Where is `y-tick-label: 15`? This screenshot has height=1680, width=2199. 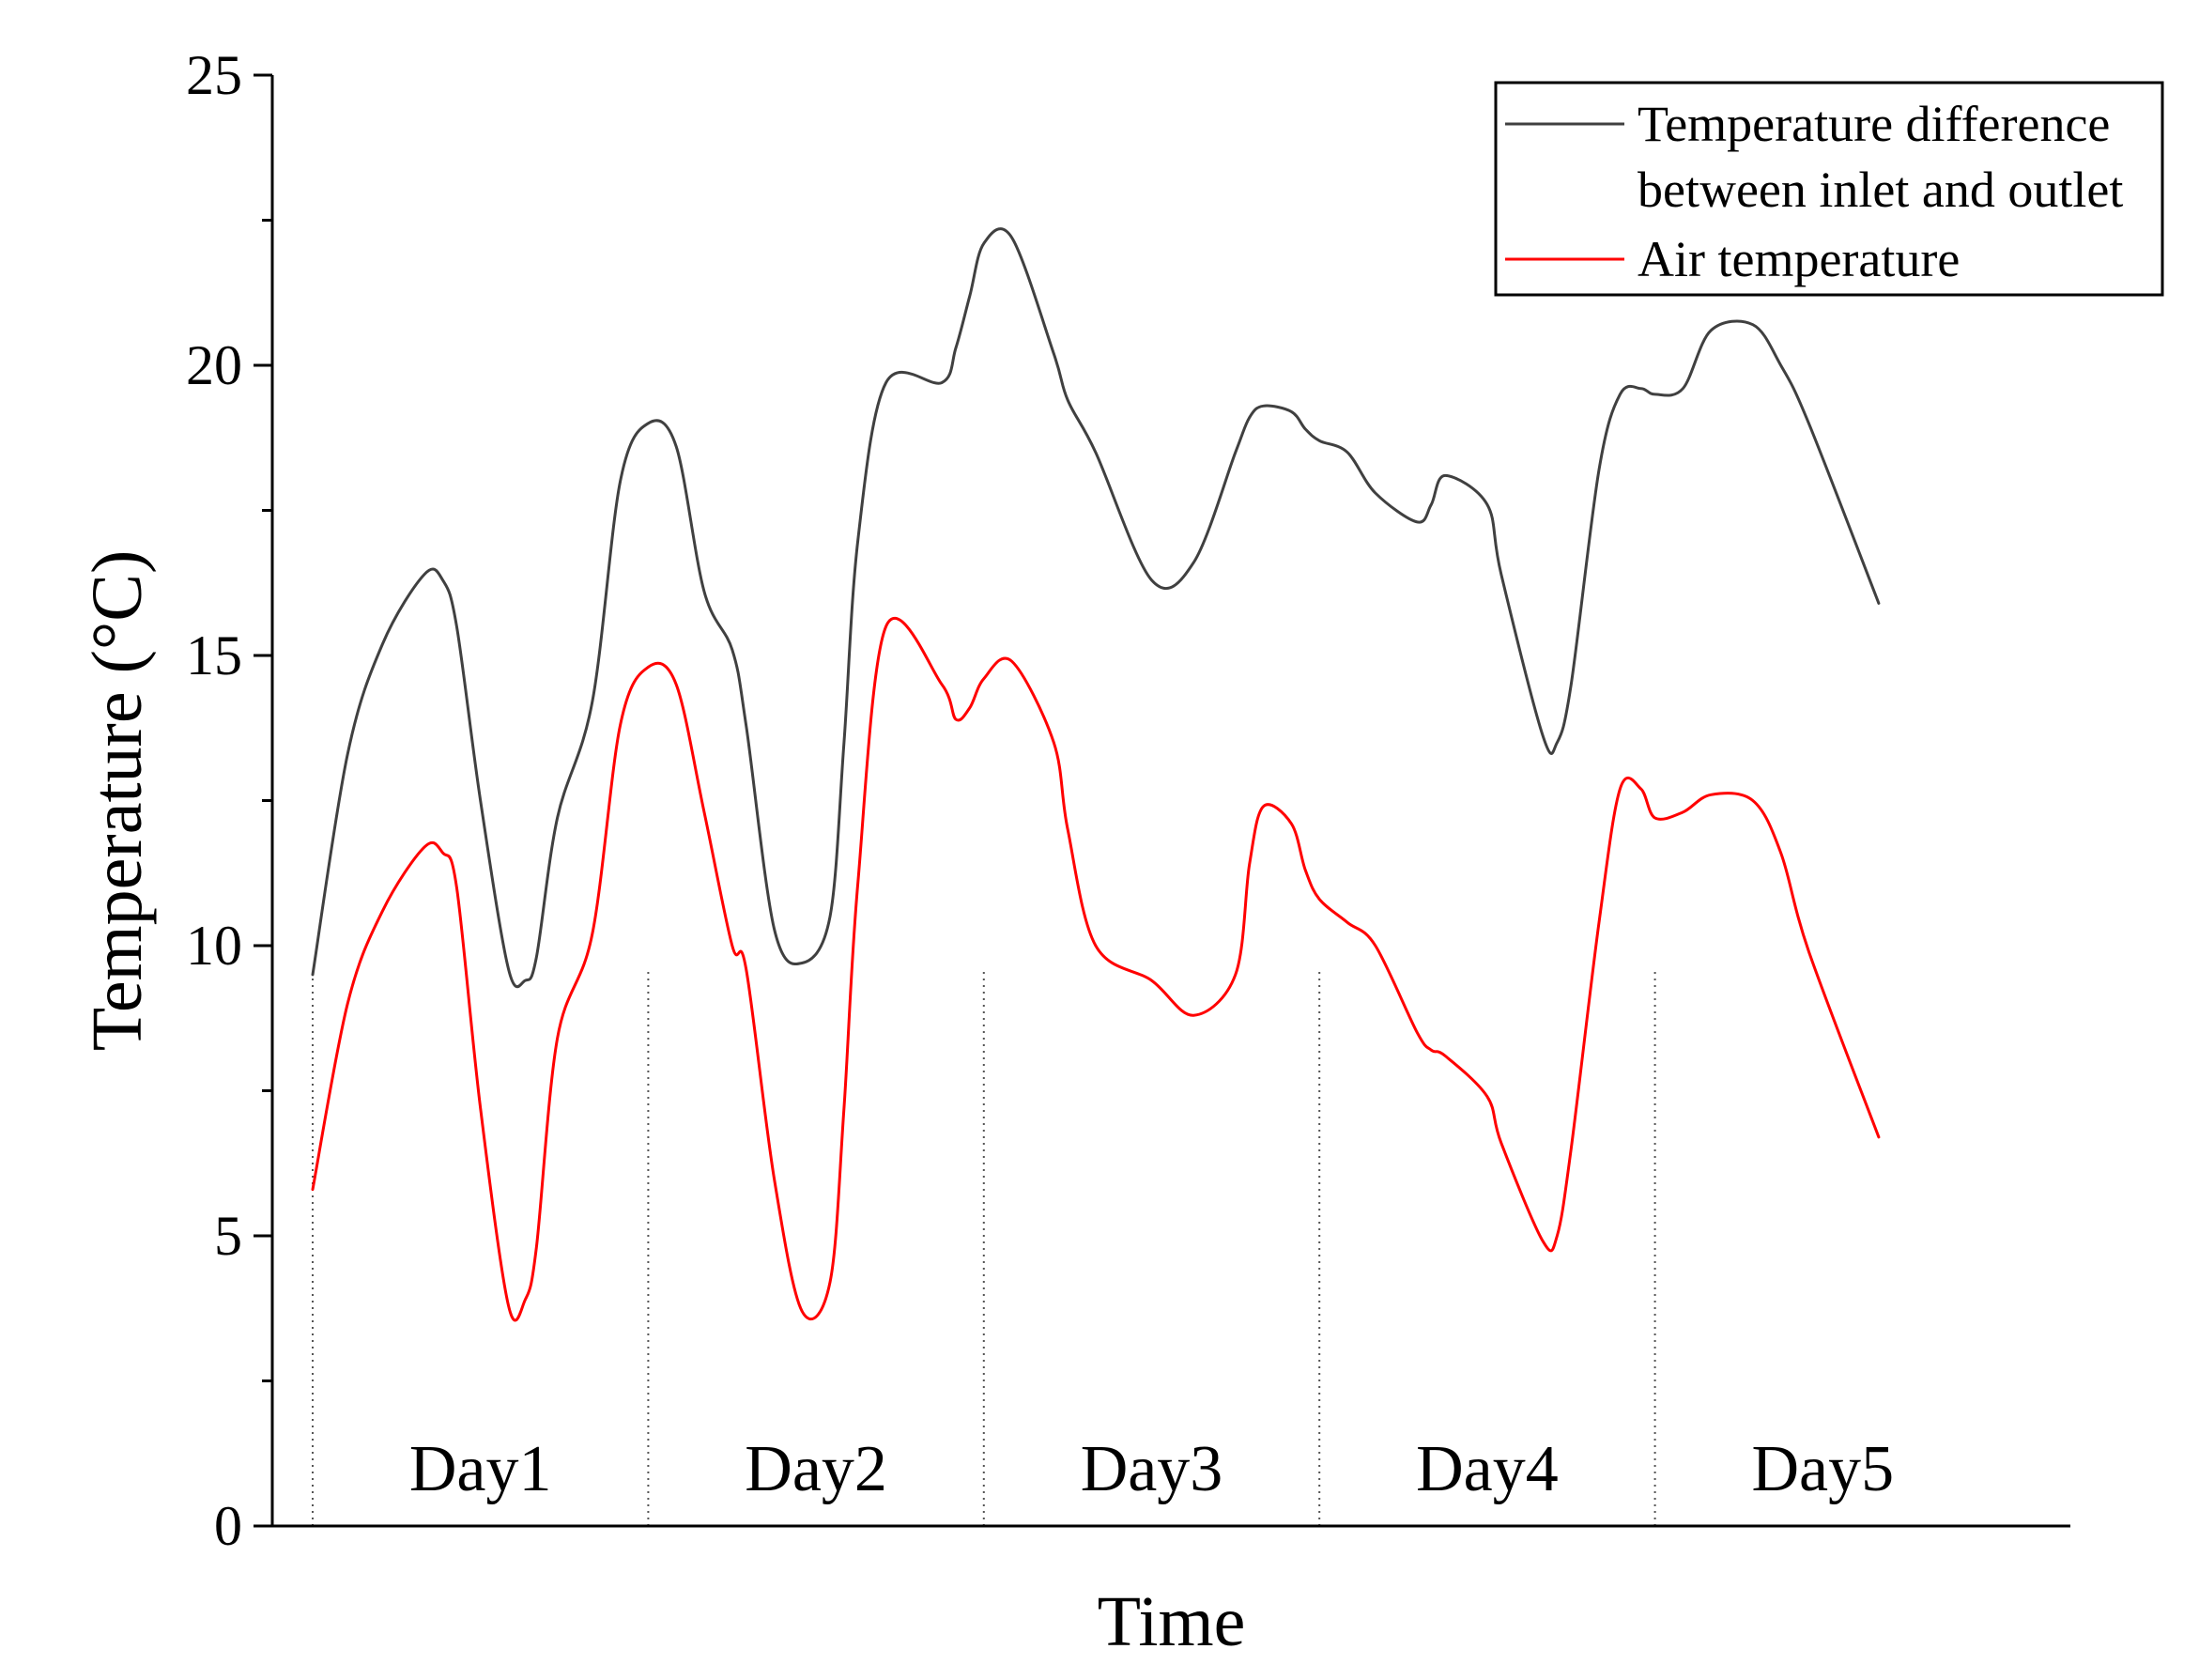 y-tick-label: 15 is located at coordinates (214, 655).